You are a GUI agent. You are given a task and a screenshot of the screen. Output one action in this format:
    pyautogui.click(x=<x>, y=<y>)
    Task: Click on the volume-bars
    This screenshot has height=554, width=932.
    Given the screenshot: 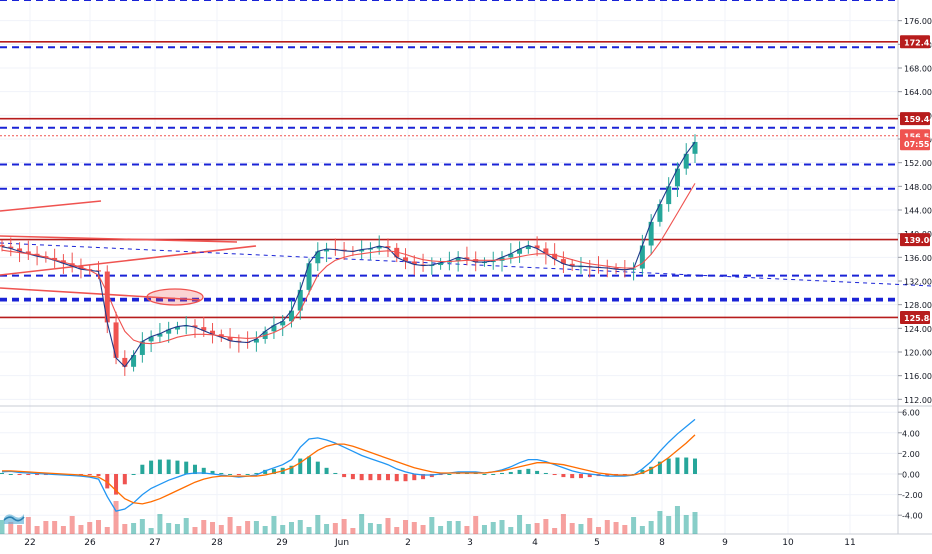 What is the action you would take?
    pyautogui.click(x=349, y=517)
    